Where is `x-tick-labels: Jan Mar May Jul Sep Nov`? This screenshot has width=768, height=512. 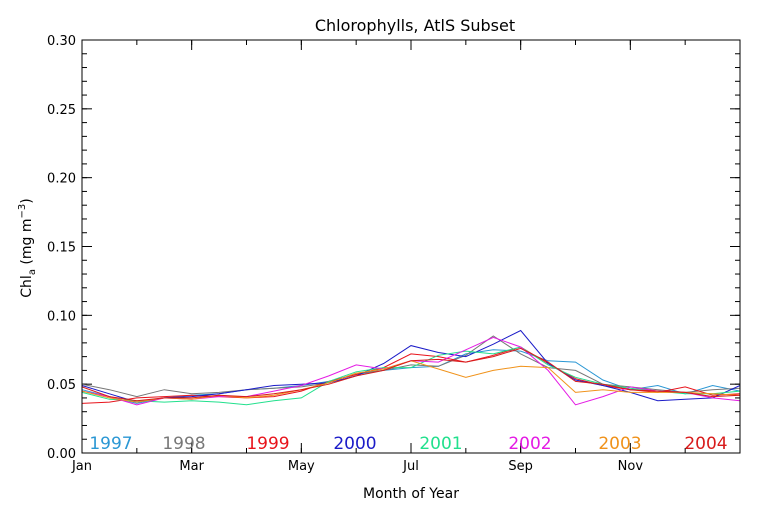 x-tick-labels: Jan Mar May Jul Sep Nov is located at coordinates (357, 466).